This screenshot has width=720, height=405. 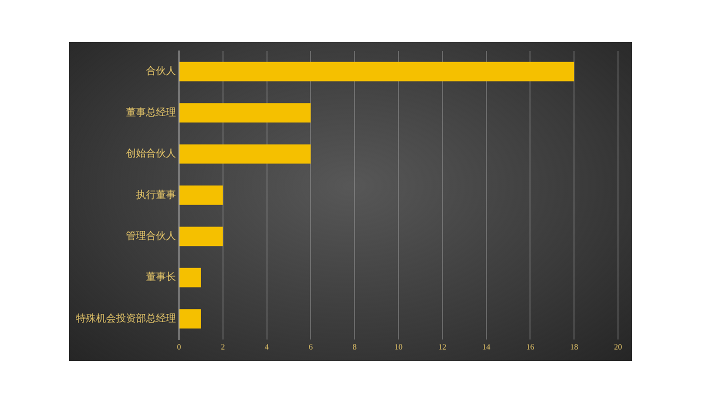 What do you see at coordinates (151, 112) in the screenshot?
I see `y-tick-label: 董事总经理` at bounding box center [151, 112].